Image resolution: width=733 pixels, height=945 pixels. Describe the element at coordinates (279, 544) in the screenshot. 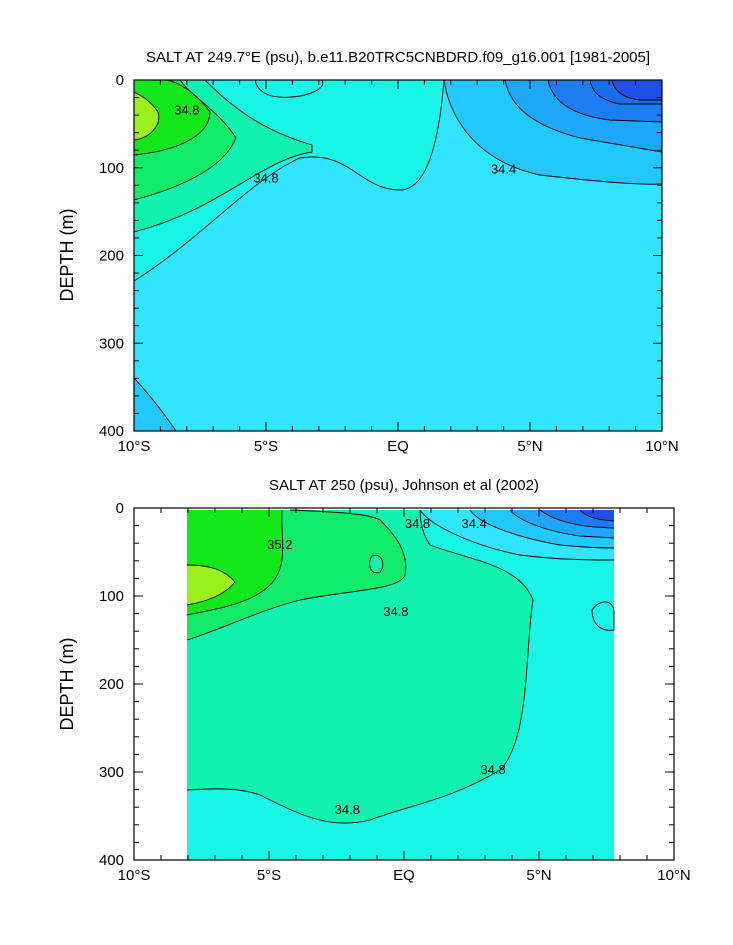

I see `contour-label: 35.2` at that location.